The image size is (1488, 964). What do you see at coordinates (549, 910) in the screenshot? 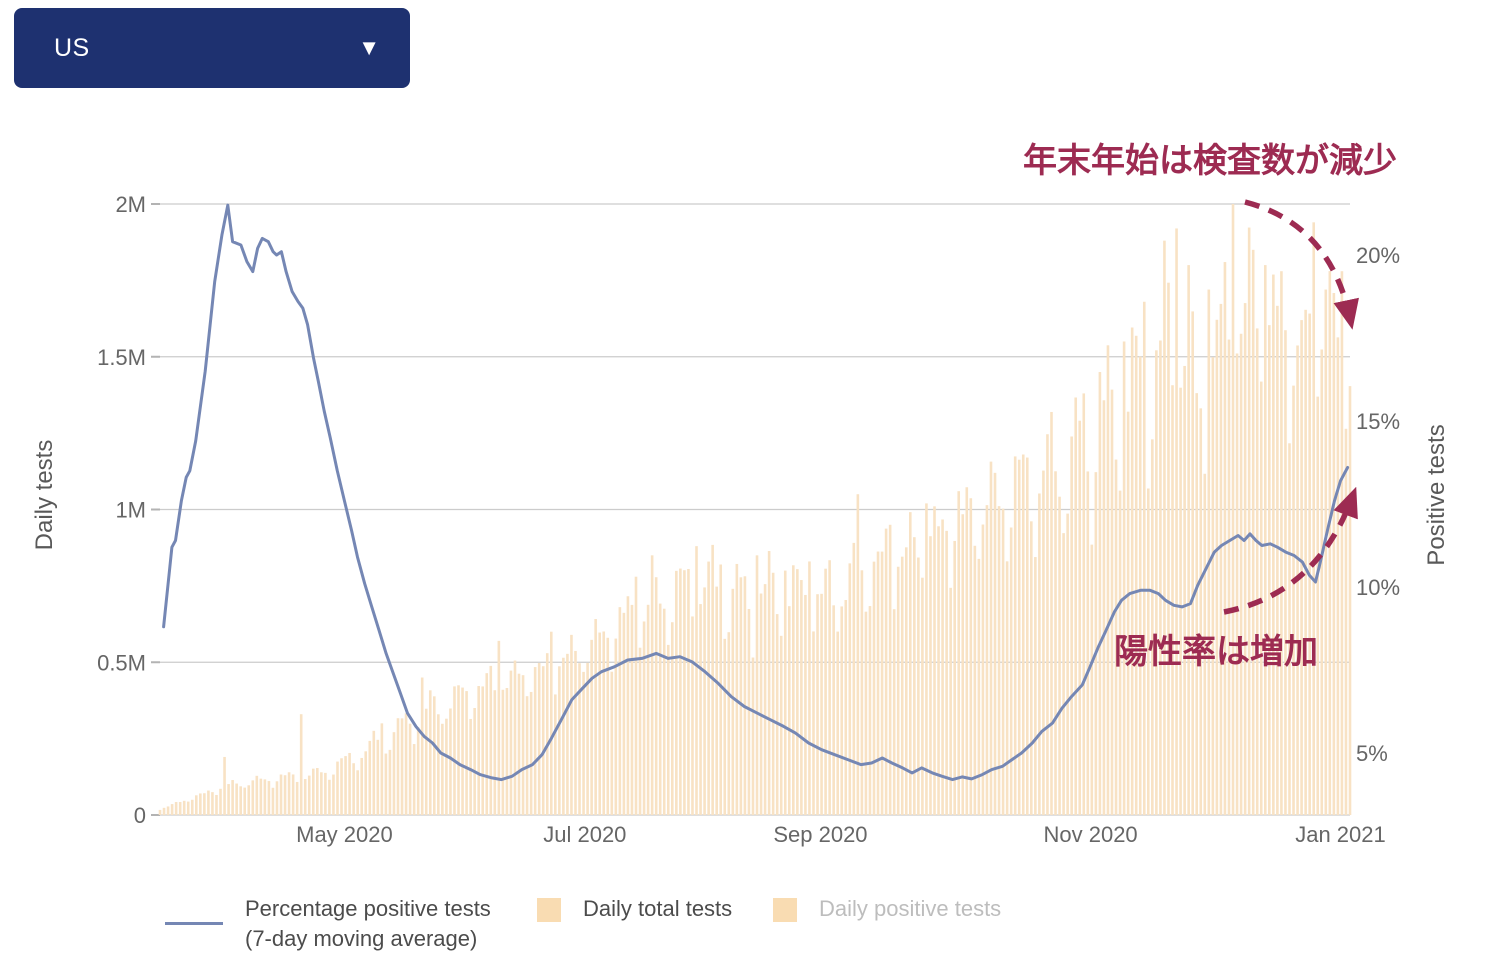
I see `bar-swatch-total` at bounding box center [549, 910].